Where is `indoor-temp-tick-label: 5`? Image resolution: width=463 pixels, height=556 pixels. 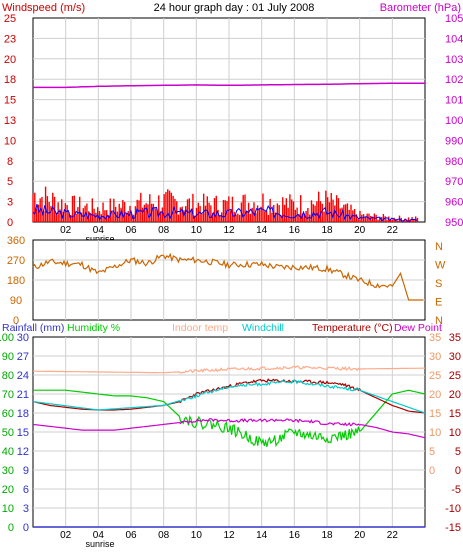
indoor-temp-tick-label: 5 is located at coordinates (432, 452).